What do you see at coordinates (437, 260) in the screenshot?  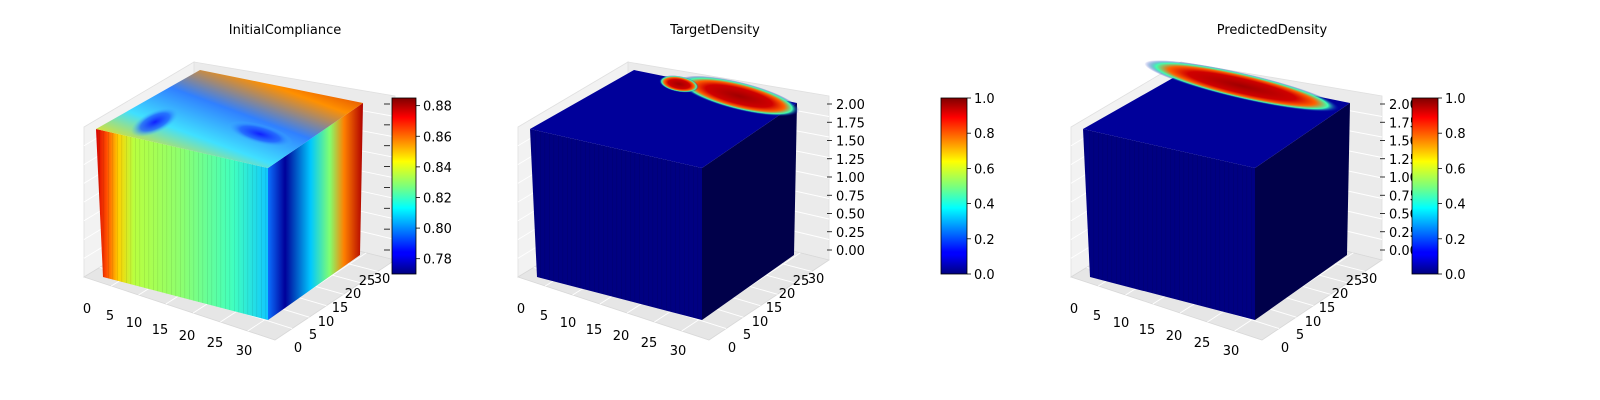 I see `colorbar-tick-label: 0.78` at bounding box center [437, 260].